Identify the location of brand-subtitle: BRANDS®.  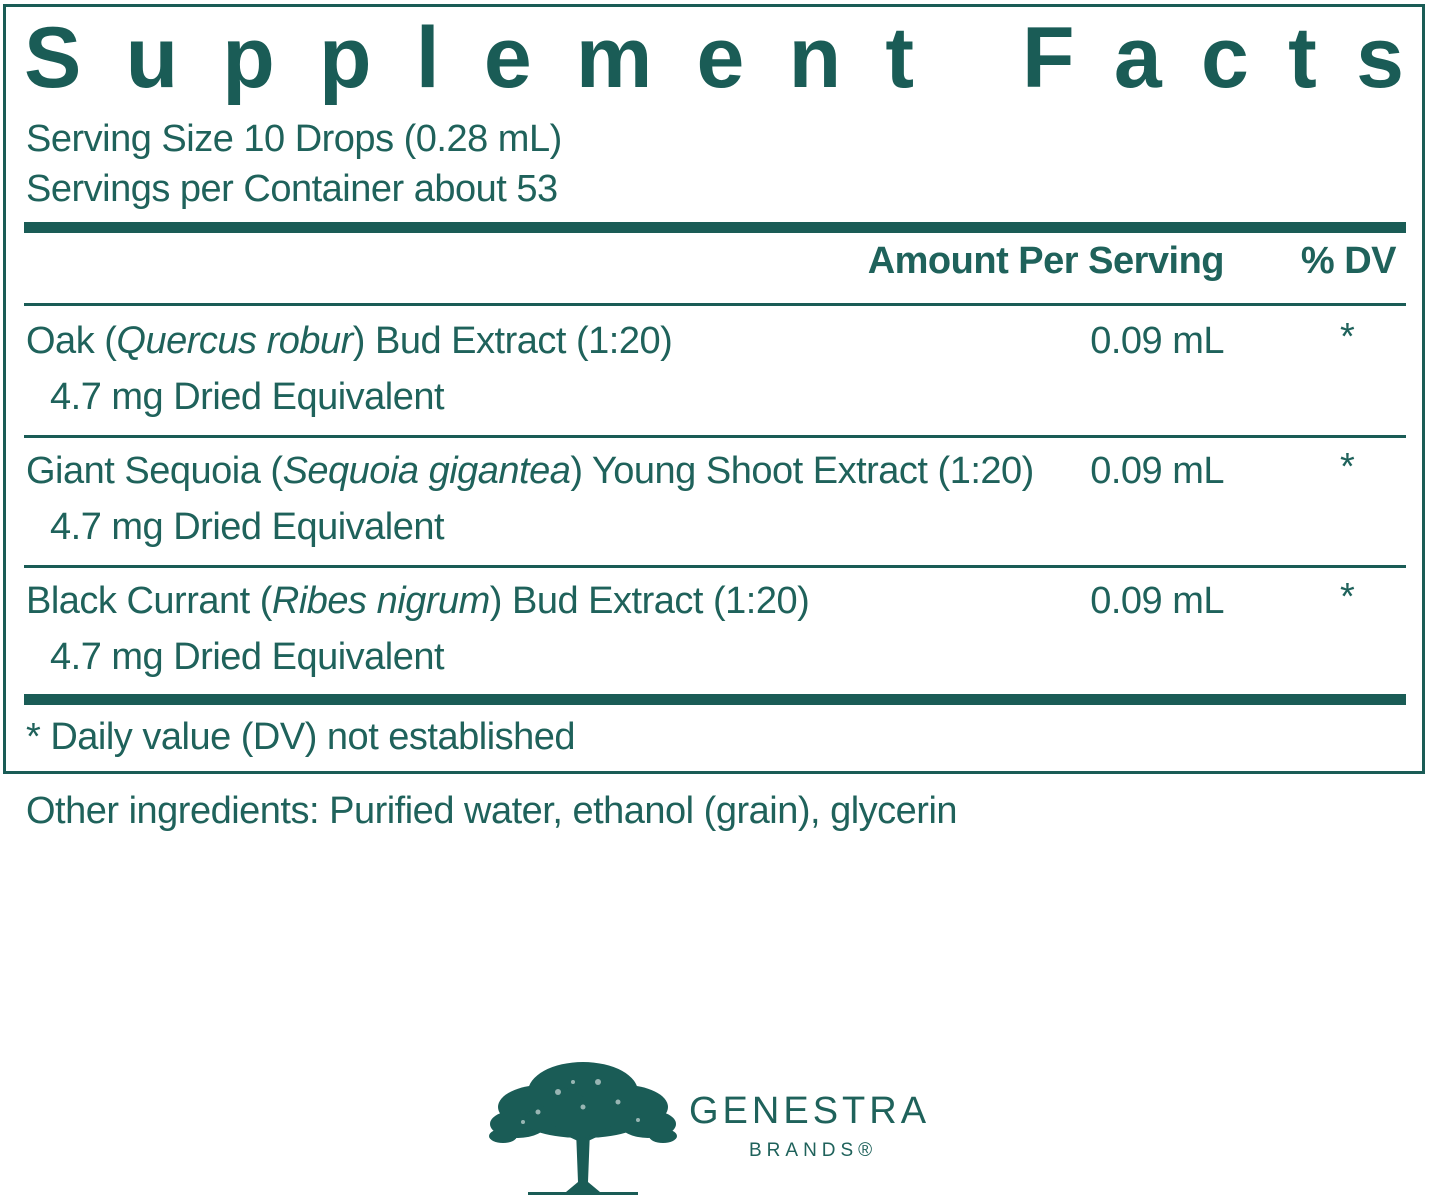
(813, 1150).